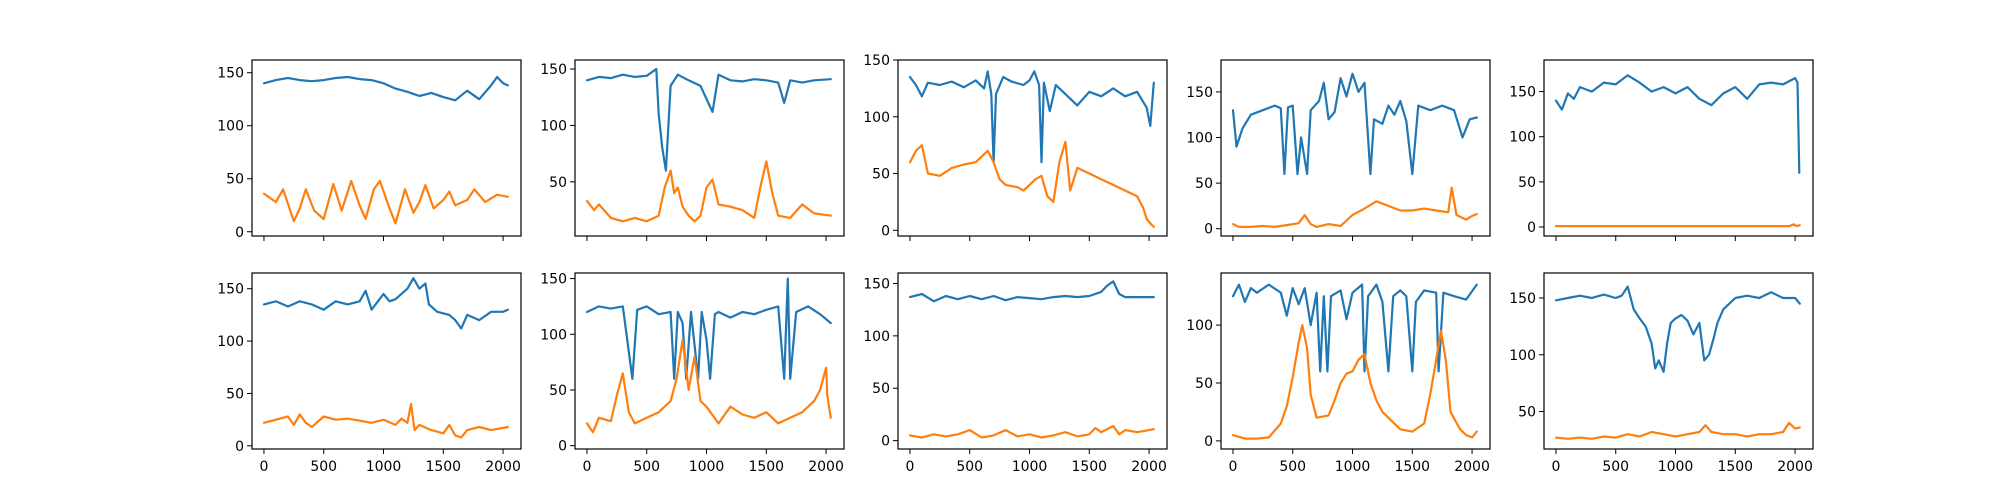 The width and height of the screenshot is (2000, 500). I want to click on subplot-3: 0 50 100 150, so click(1015, 147).